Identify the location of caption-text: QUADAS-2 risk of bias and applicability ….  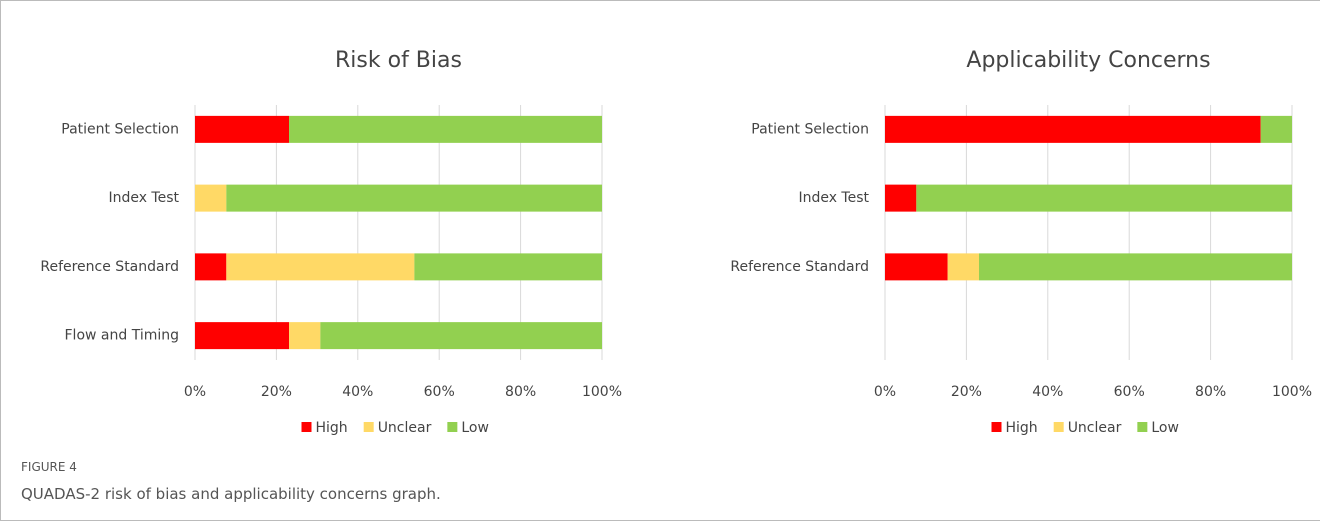
(231, 494).